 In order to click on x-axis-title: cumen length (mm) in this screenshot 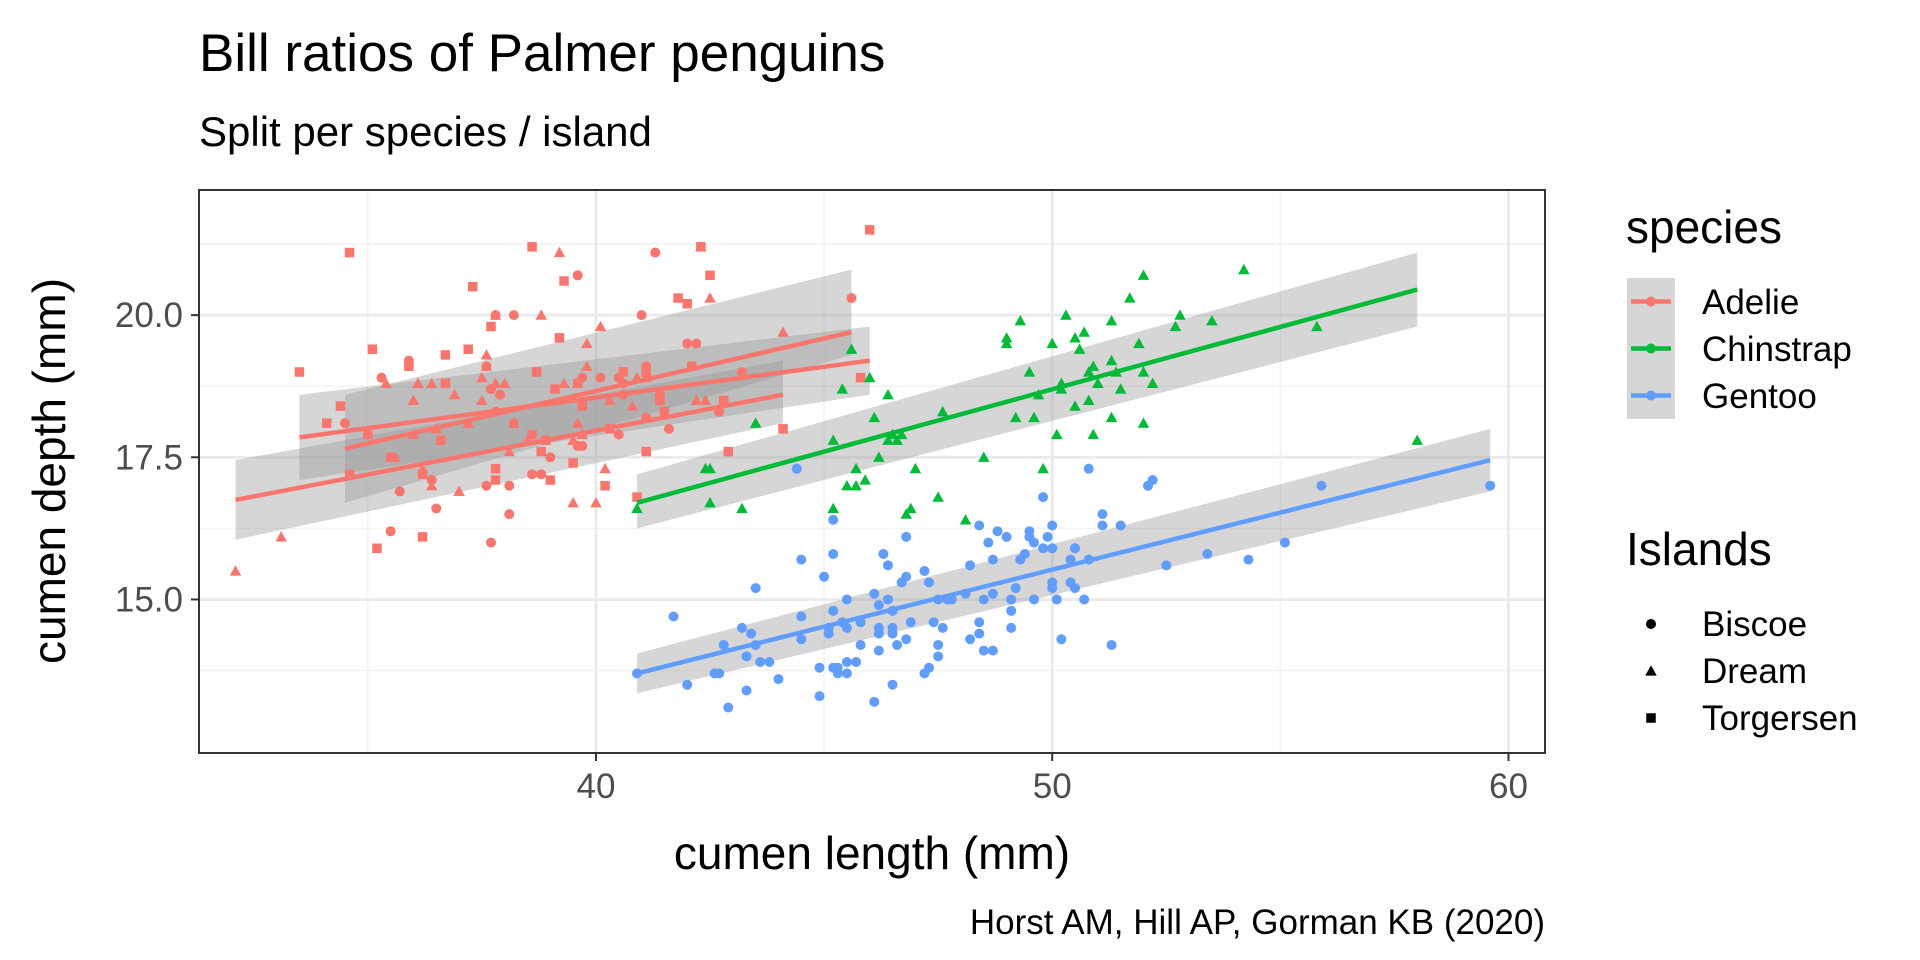, I will do `click(872, 853)`.